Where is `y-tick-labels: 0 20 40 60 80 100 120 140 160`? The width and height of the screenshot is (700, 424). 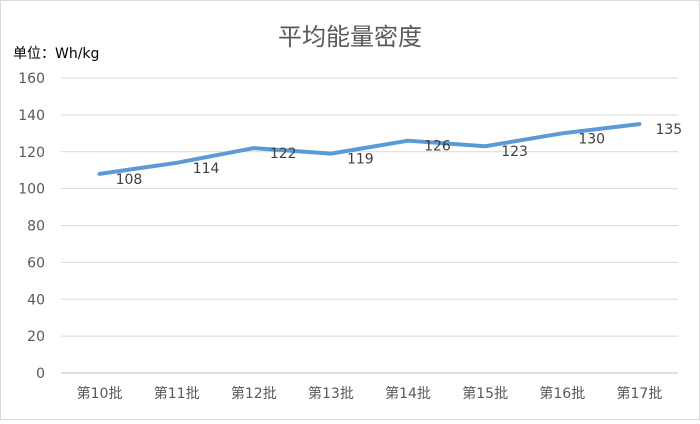 y-tick-labels: 0 20 40 60 80 100 120 140 160 is located at coordinates (31, 226).